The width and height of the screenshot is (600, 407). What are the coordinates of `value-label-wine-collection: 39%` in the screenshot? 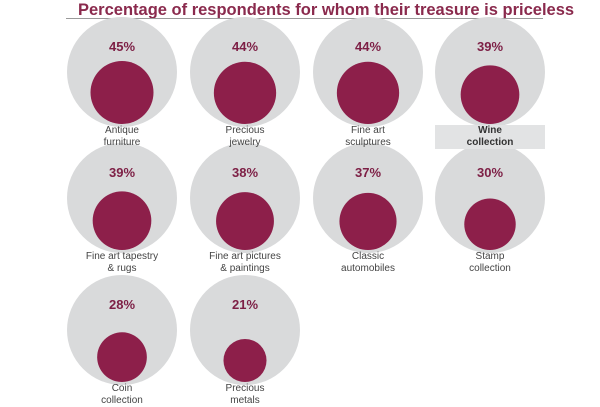 It's located at (490, 46).